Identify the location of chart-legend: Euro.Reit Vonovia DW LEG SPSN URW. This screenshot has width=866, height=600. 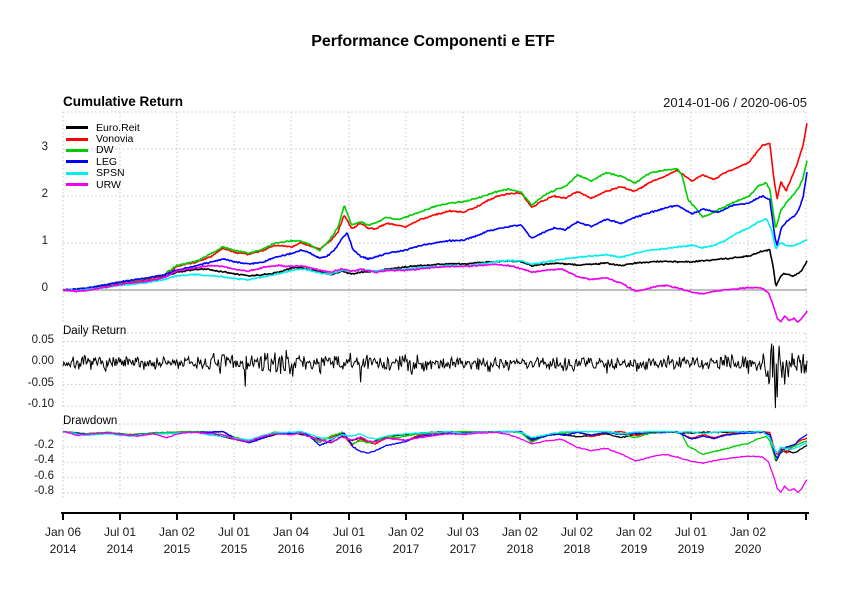
(103, 156).